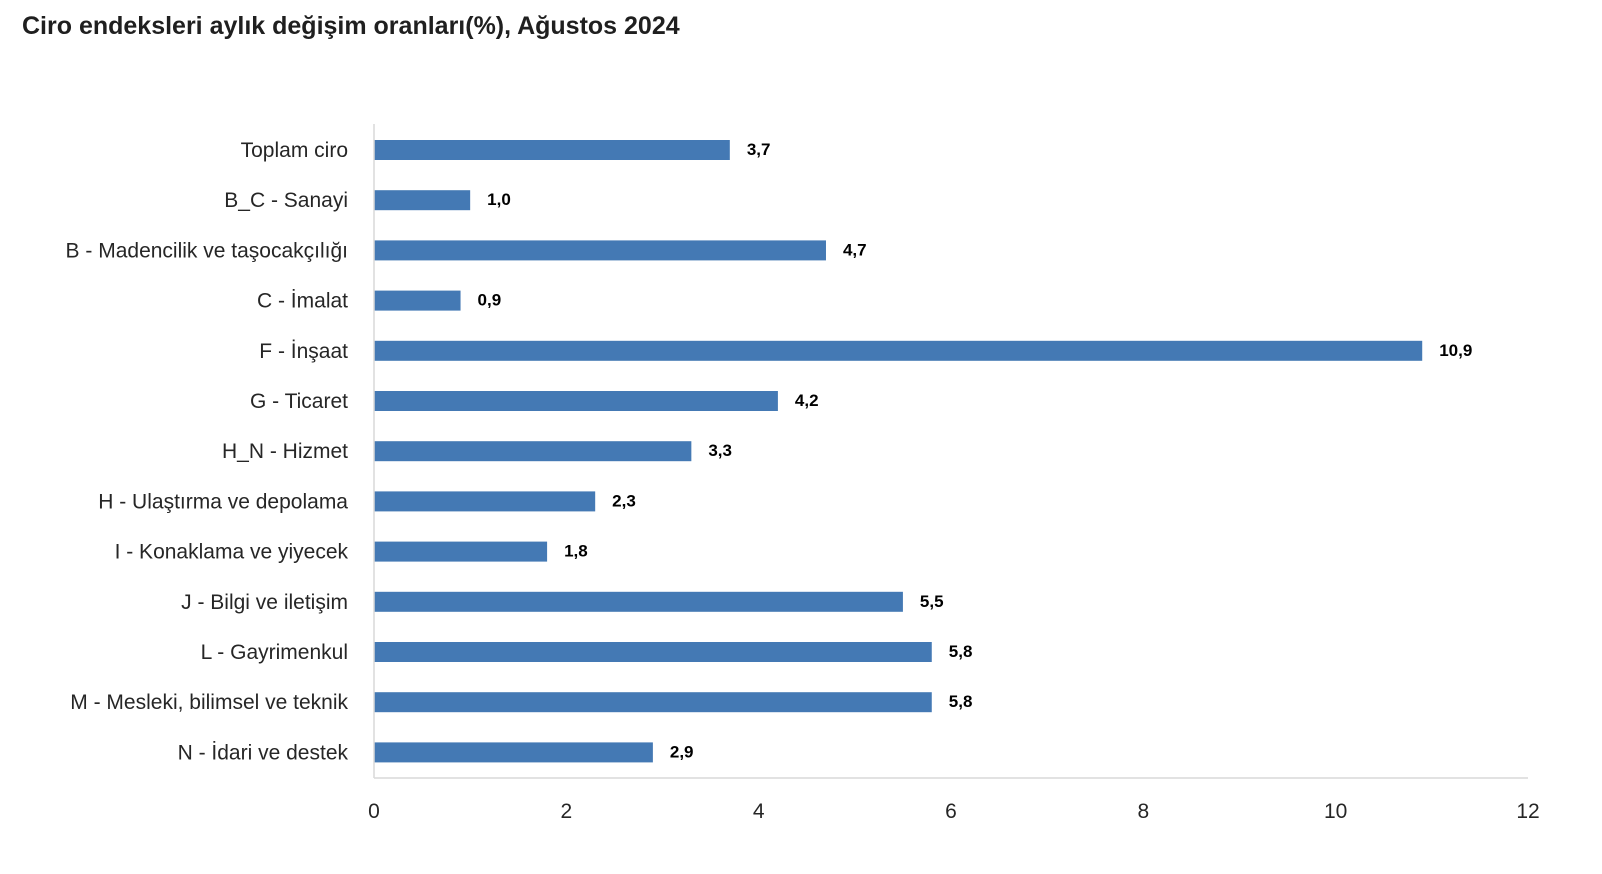 The image size is (1602, 874). What do you see at coordinates (302, 301) in the screenshot?
I see `category-label: C - İmalat` at bounding box center [302, 301].